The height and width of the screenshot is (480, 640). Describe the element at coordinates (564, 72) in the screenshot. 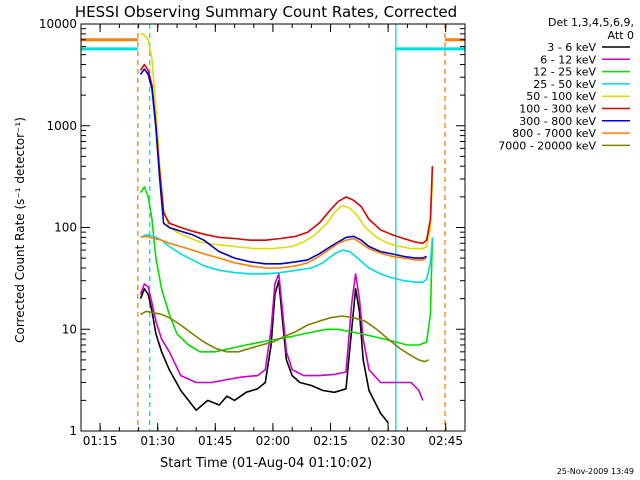

I see `legend-label-2: 12 - 25 keV` at that location.